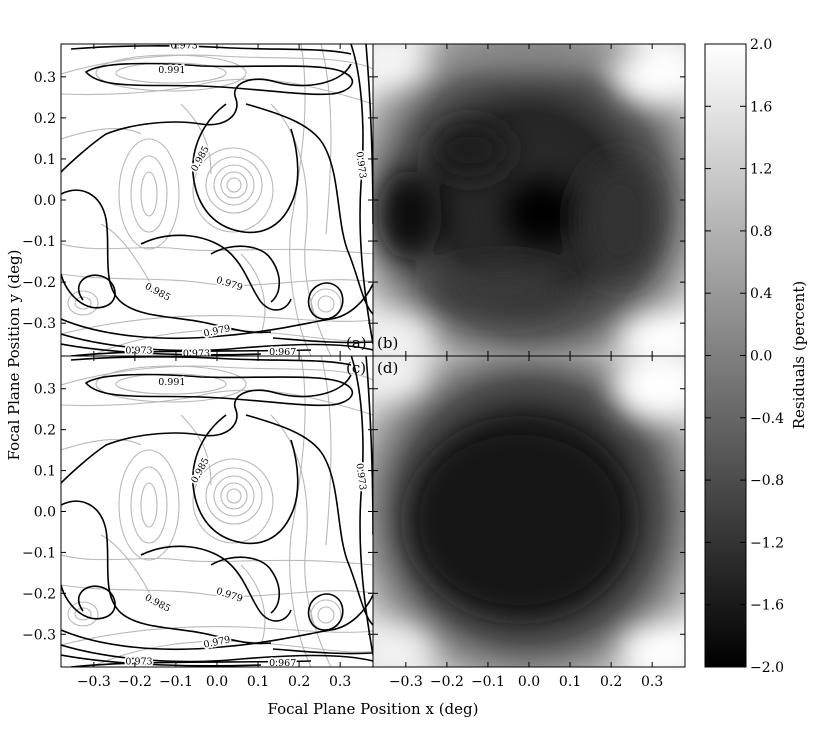 The height and width of the screenshot is (730, 830). I want to click on colorbar-tick-label: 0.8, so click(761, 232).